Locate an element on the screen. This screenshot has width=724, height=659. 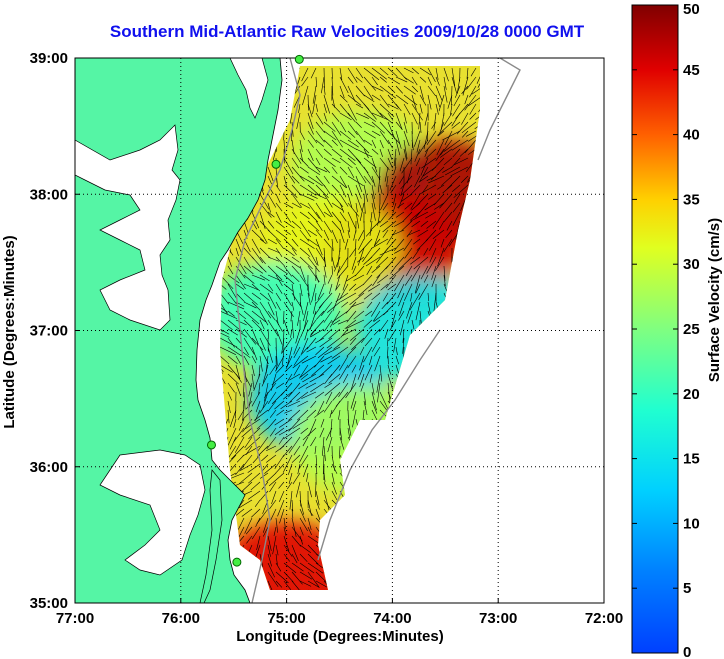
y-axis-ticks: 39:00 38:00 37:00 36:00 35:00 is located at coordinates (55, 331).